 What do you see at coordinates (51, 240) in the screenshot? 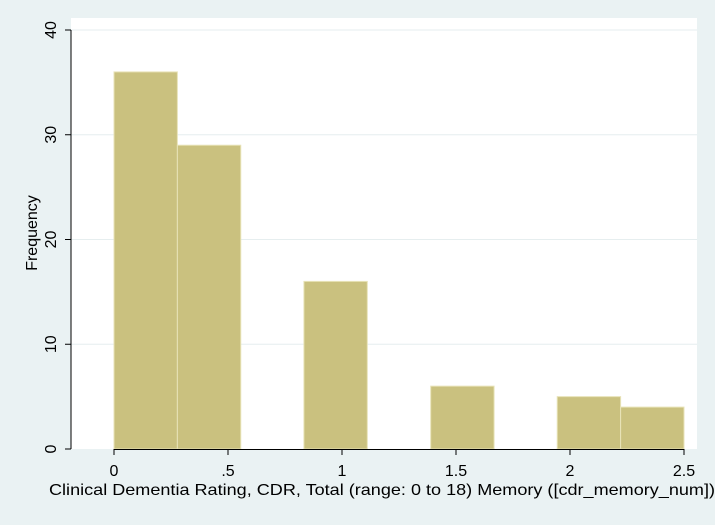
I see `y-tick-label: 20` at bounding box center [51, 240].